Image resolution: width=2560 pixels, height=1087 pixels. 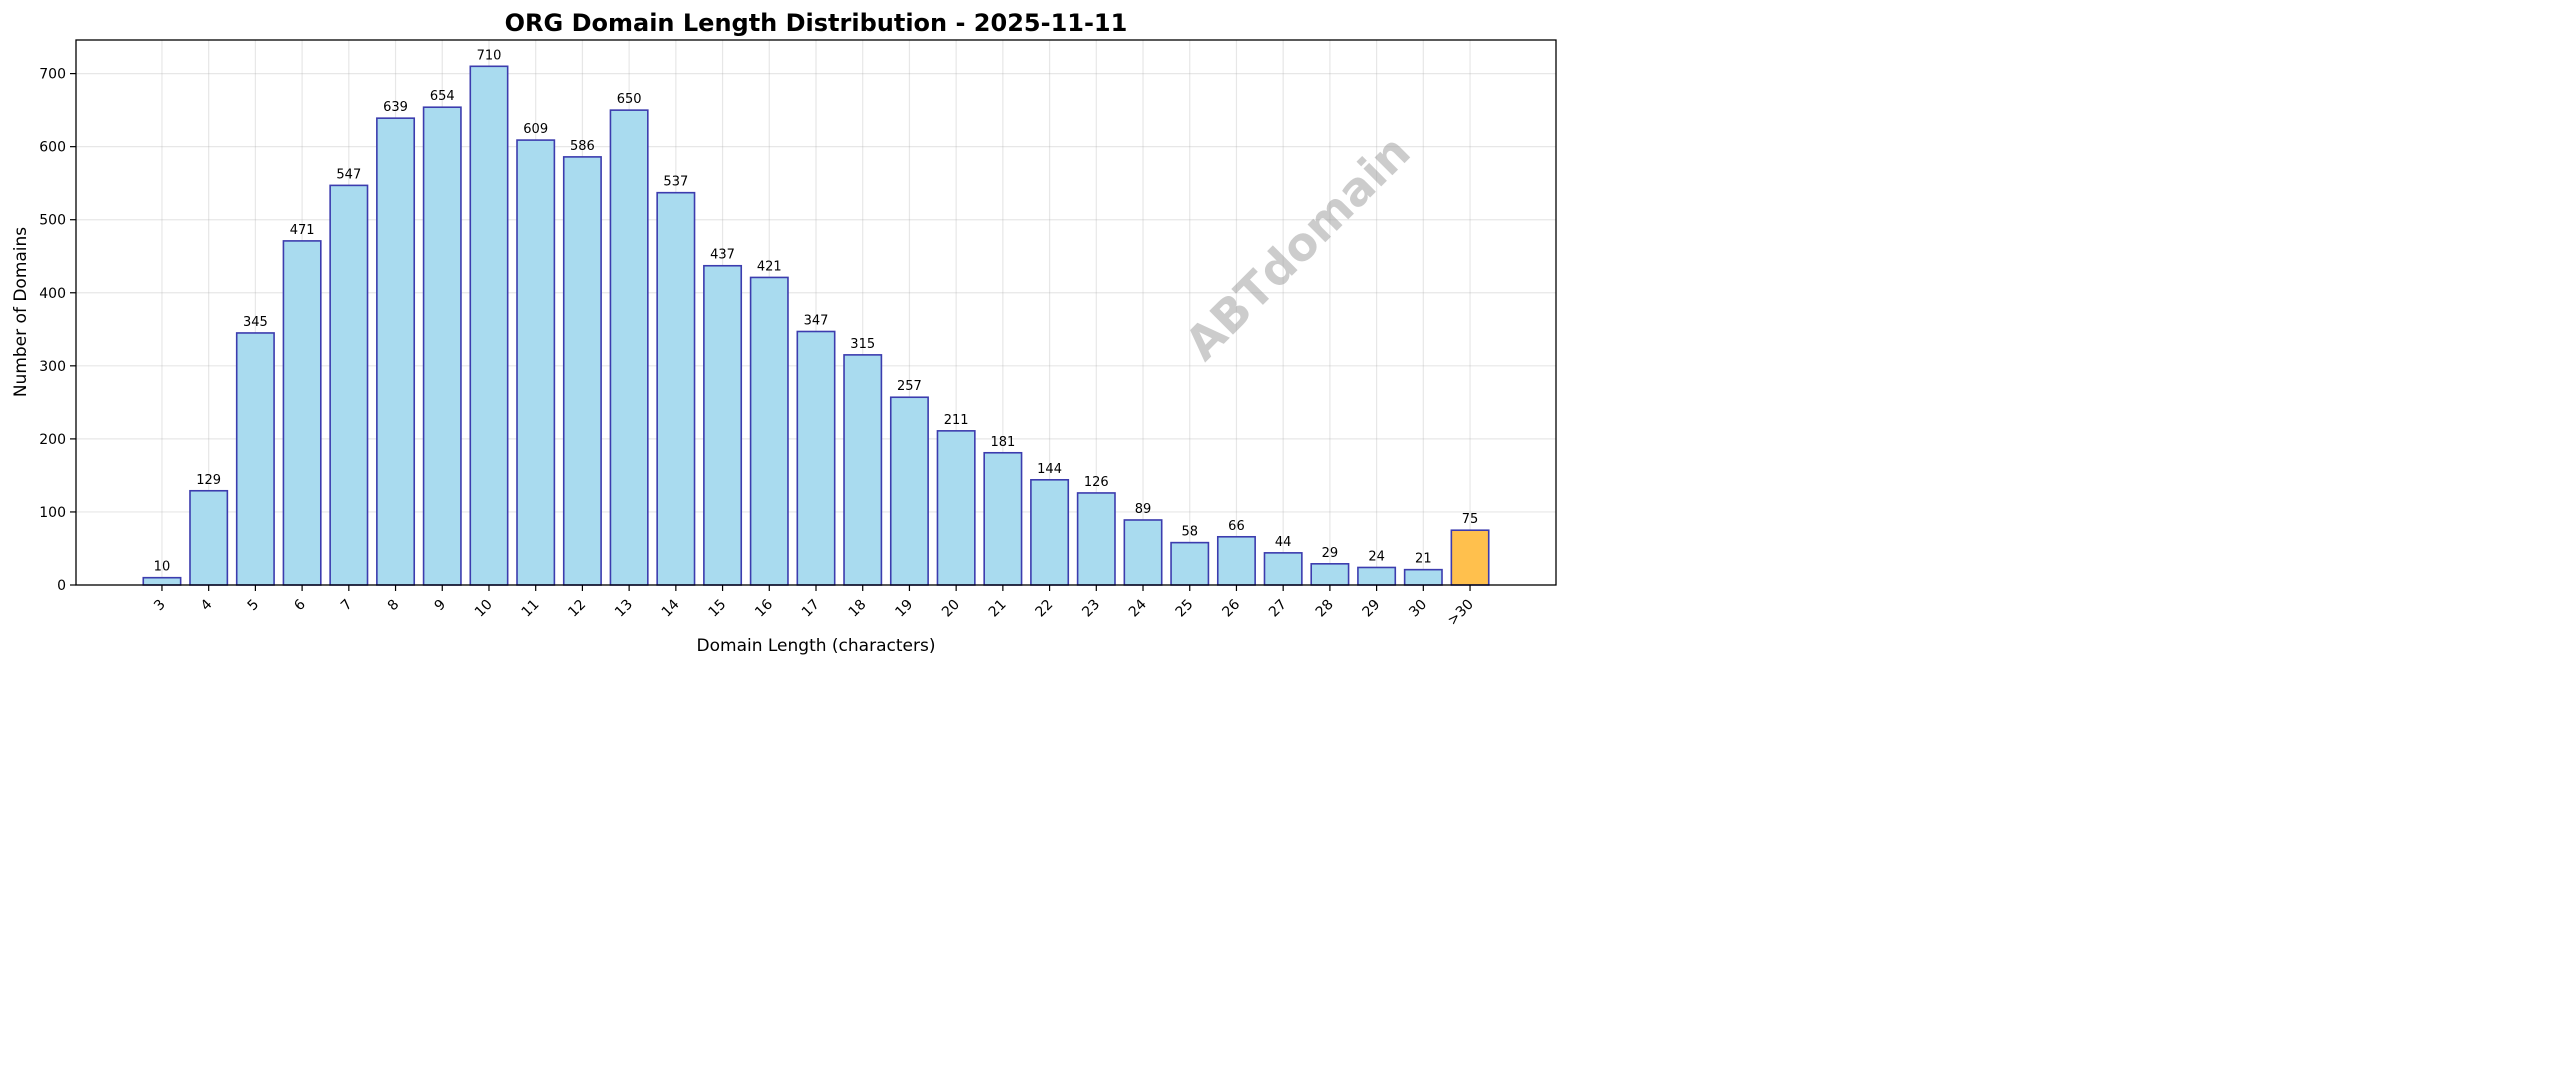 What do you see at coordinates (52, 367) in the screenshot?
I see `y-tick-label: 300` at bounding box center [52, 367].